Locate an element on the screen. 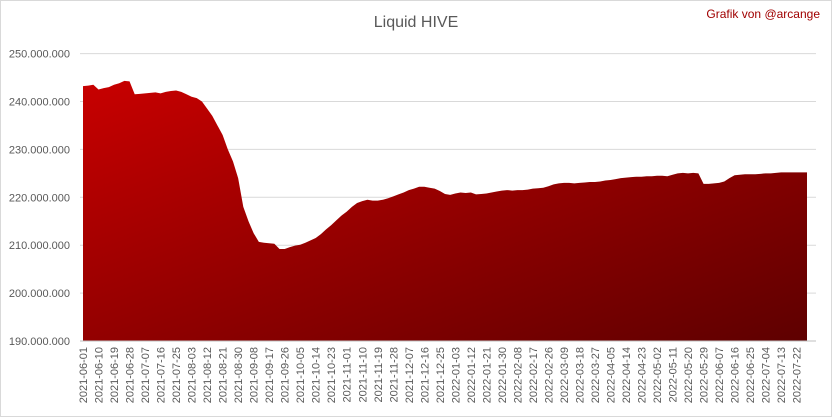  x-tick-label: 2021-12-16 is located at coordinates (425, 375).